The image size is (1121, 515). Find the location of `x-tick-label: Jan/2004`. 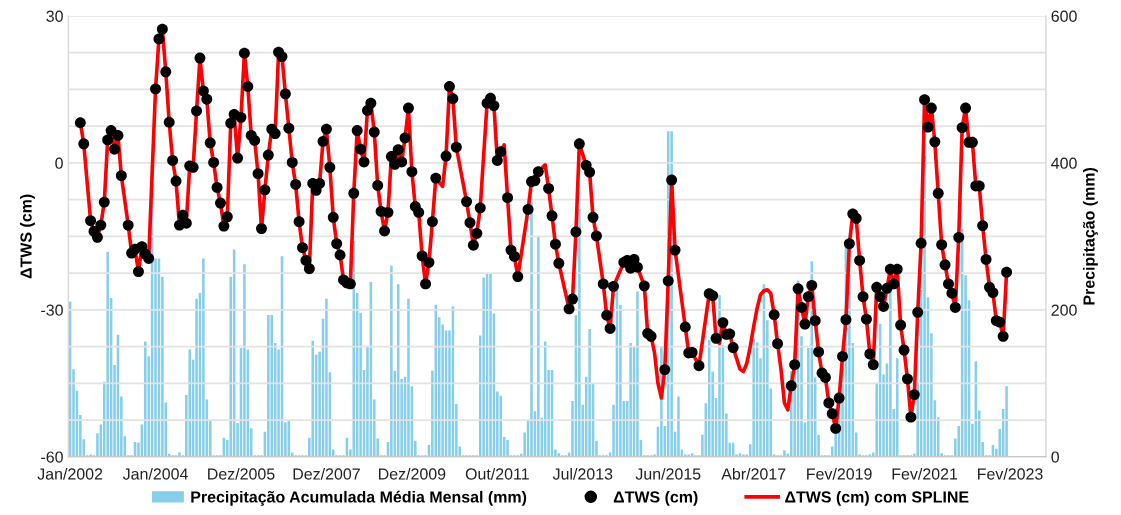

x-tick-label: Jan/2004 is located at coordinates (155, 473).